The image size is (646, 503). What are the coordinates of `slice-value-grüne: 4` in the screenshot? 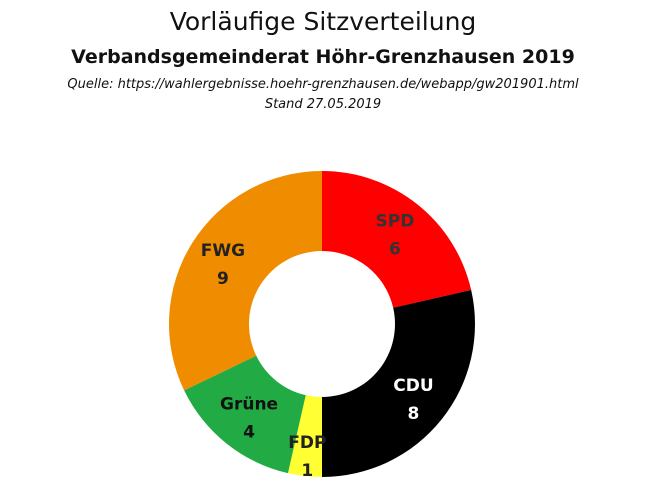 It's located at (249, 432).